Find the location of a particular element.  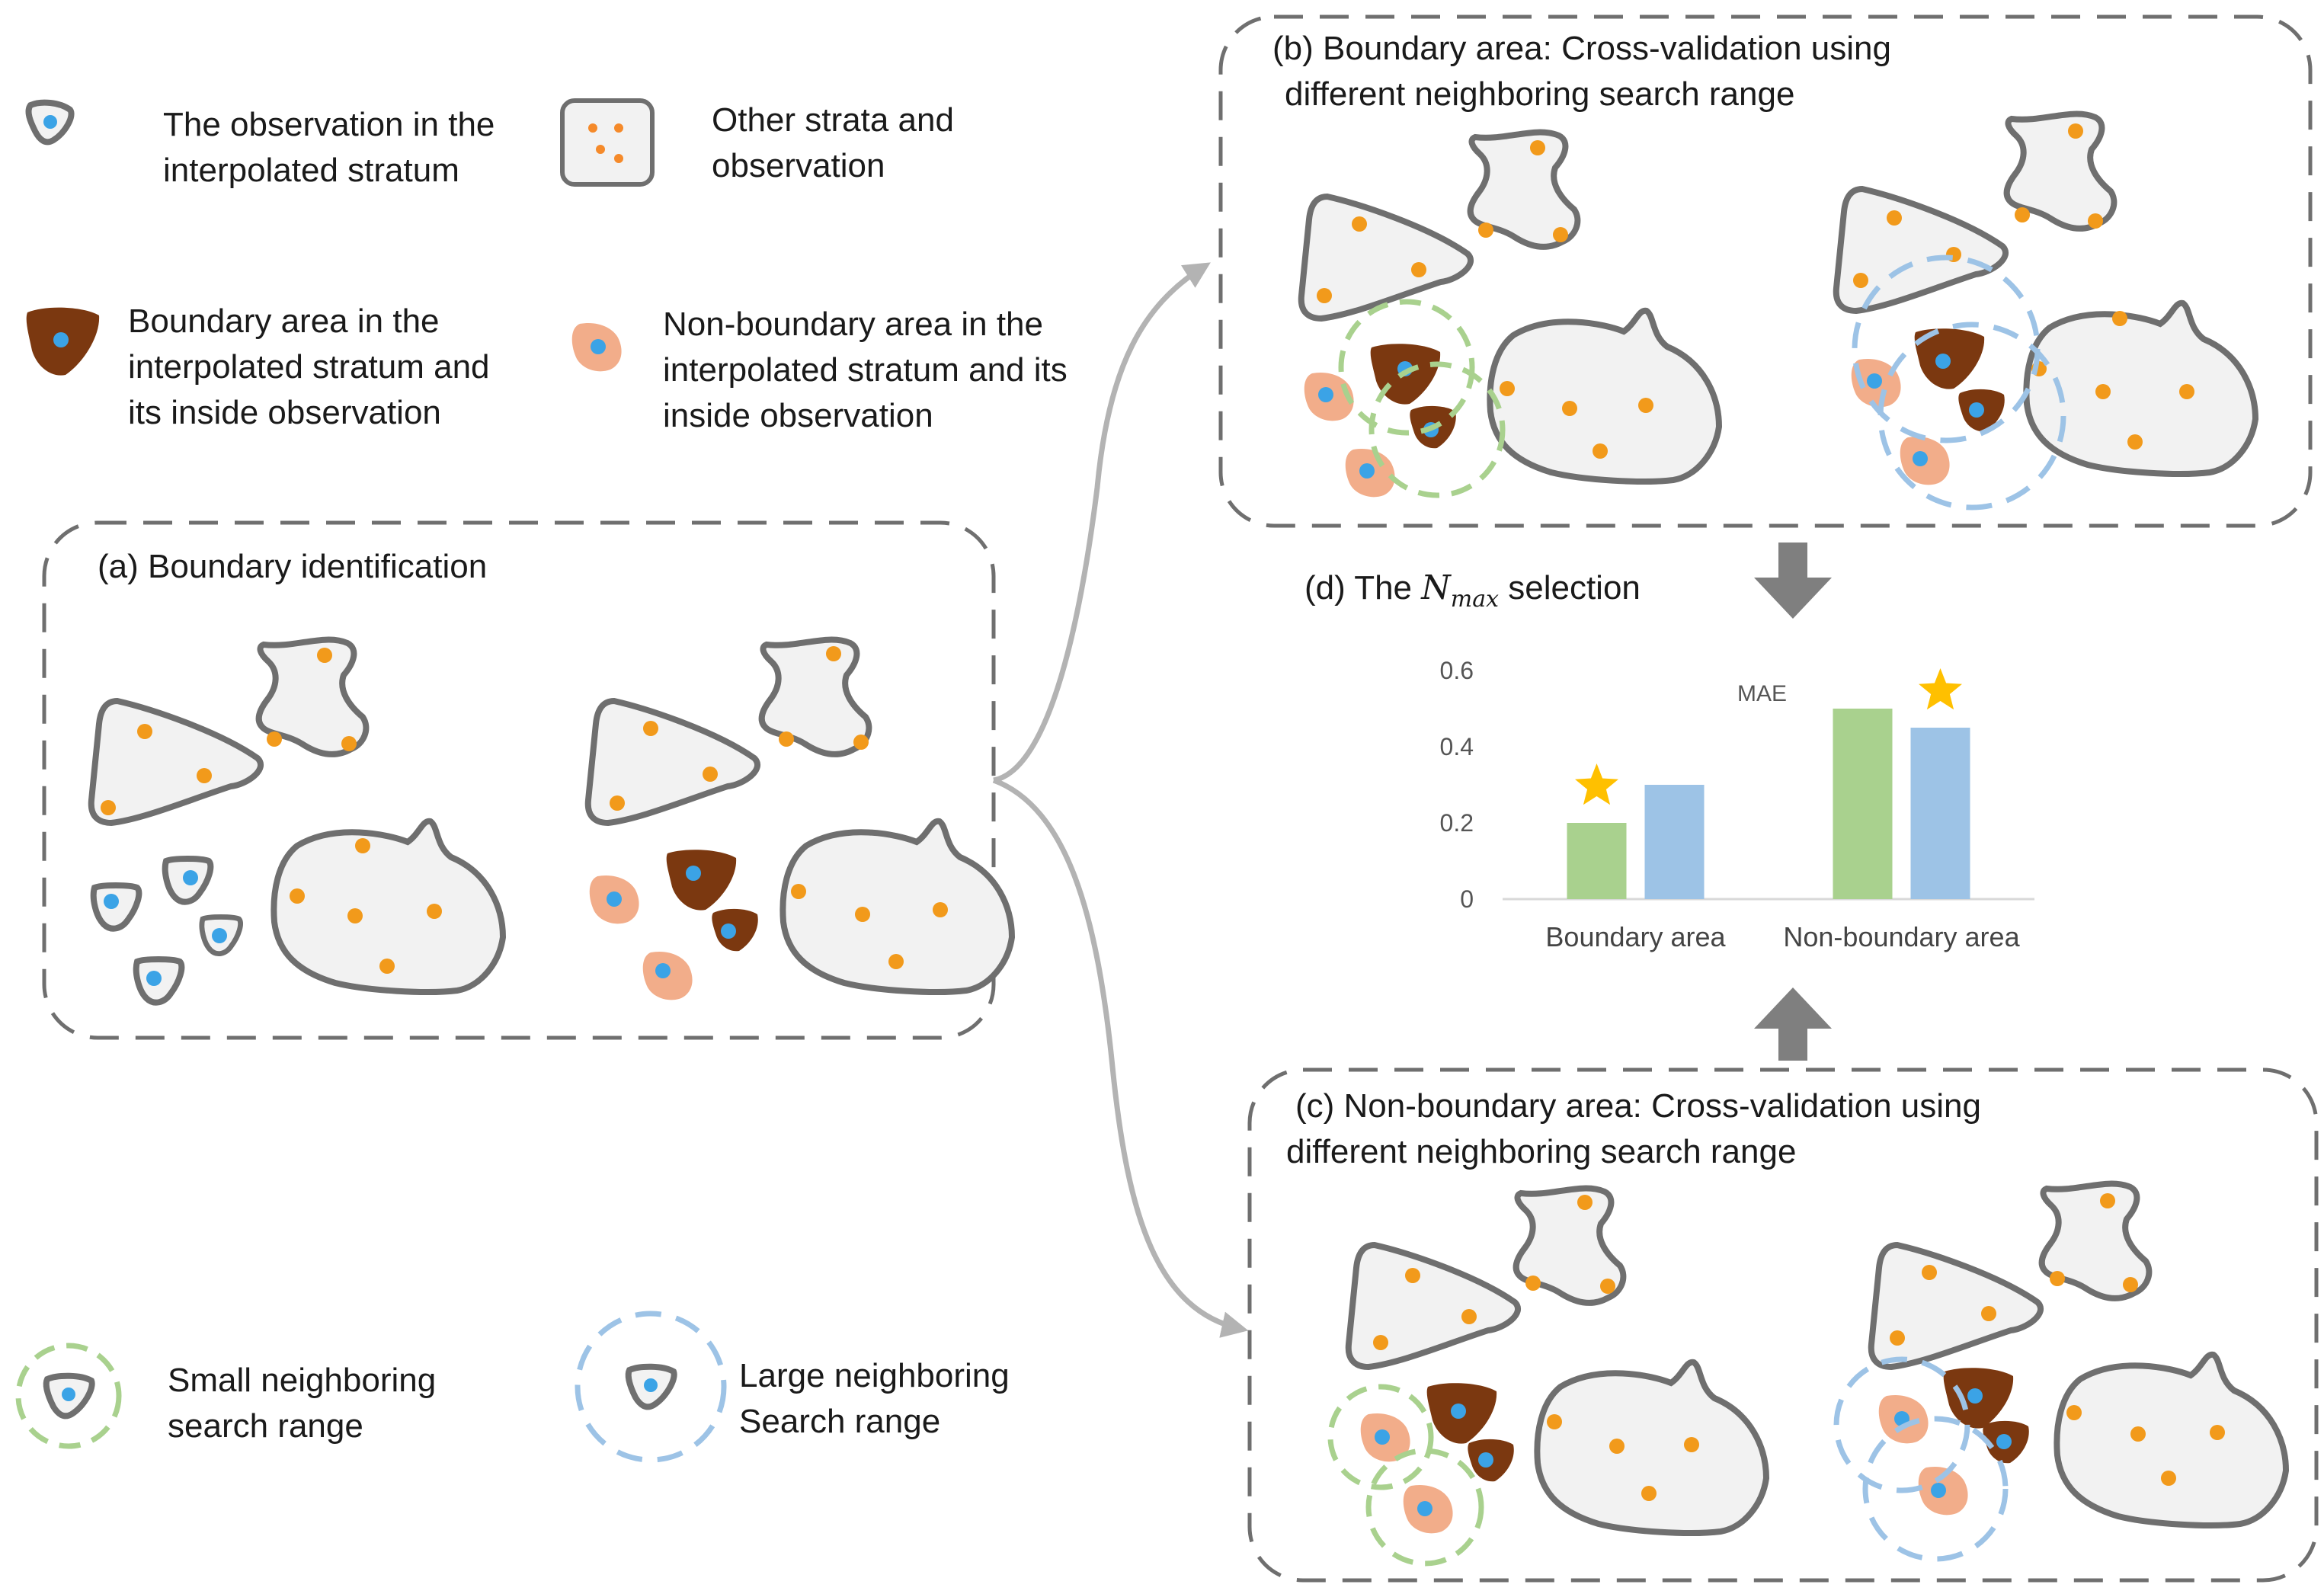

chart-y-tick-label: 0.2 is located at coordinates (1457, 823).